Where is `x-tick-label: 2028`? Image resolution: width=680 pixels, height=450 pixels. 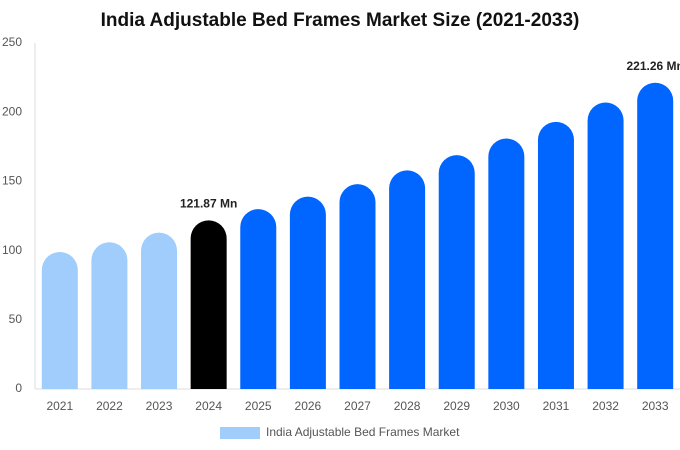 x-tick-label: 2028 is located at coordinates (407, 406).